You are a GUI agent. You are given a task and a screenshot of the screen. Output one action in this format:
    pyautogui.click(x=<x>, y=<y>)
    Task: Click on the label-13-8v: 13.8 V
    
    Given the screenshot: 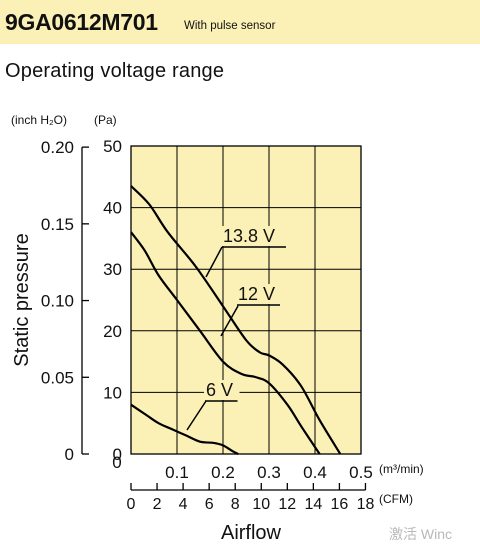 What is the action you would take?
    pyautogui.click(x=249, y=236)
    